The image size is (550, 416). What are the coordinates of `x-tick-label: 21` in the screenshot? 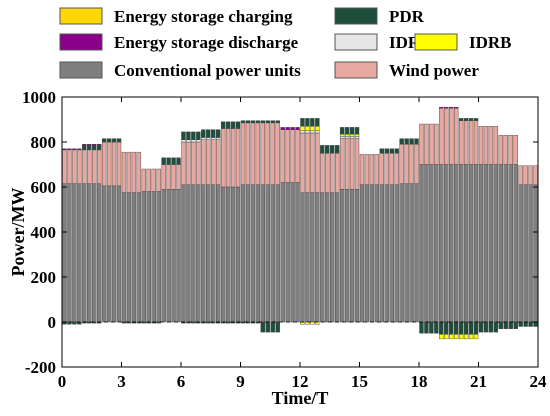 It's located at (478, 381).